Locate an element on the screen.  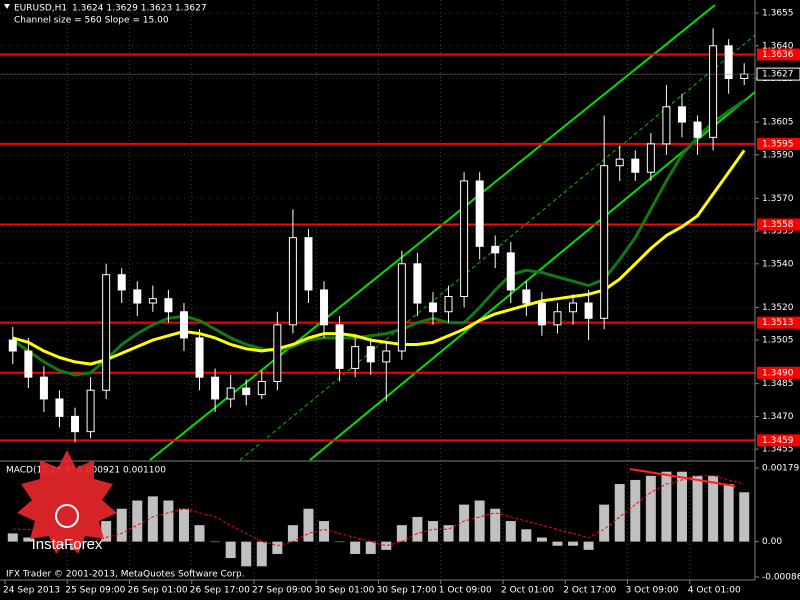
logo: InstaForex is located at coordinates (67, 502).